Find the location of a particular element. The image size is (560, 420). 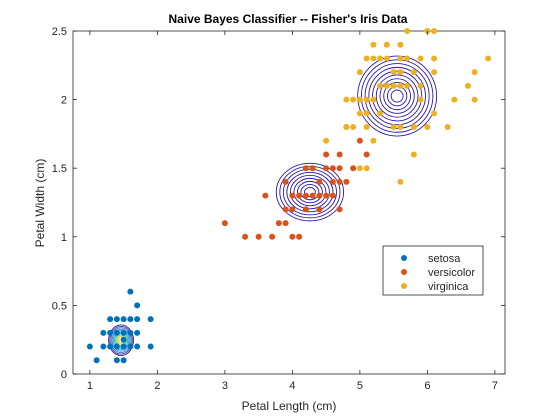

y-tick-label-1: 0.5 is located at coordinates (59, 306).